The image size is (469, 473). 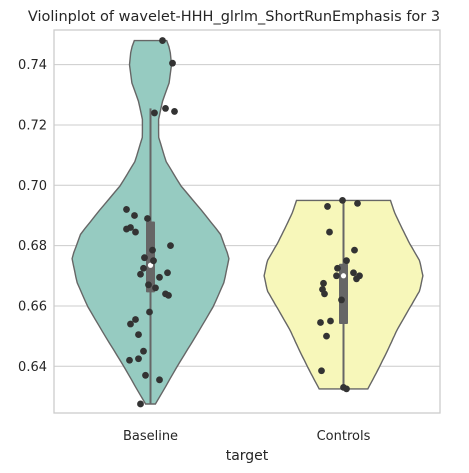 I want to click on x-tick-labels: Baseline Controls, so click(x=247, y=436).